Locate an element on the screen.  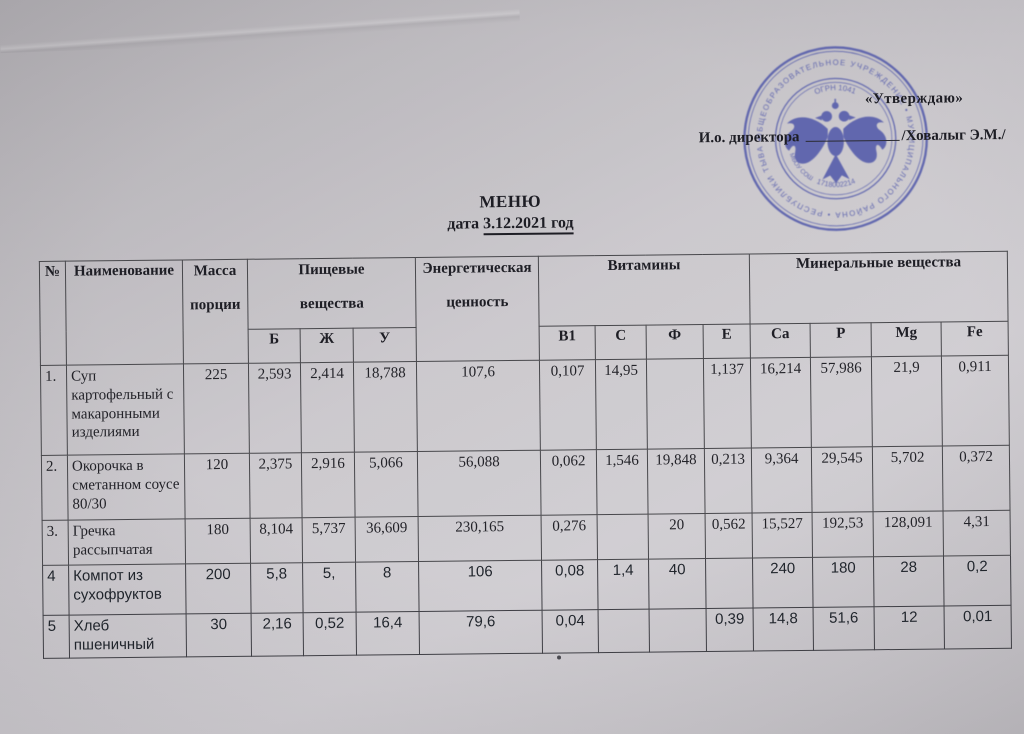
col-header-mass: Масса порции is located at coordinates (215, 311).